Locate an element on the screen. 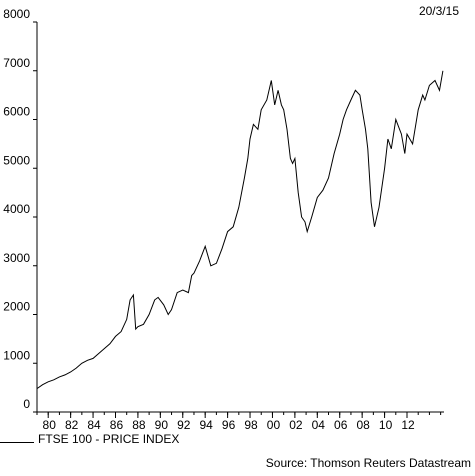 Image resolution: width=475 pixels, height=476 pixels. x-tick-label: 94 is located at coordinates (207, 425).